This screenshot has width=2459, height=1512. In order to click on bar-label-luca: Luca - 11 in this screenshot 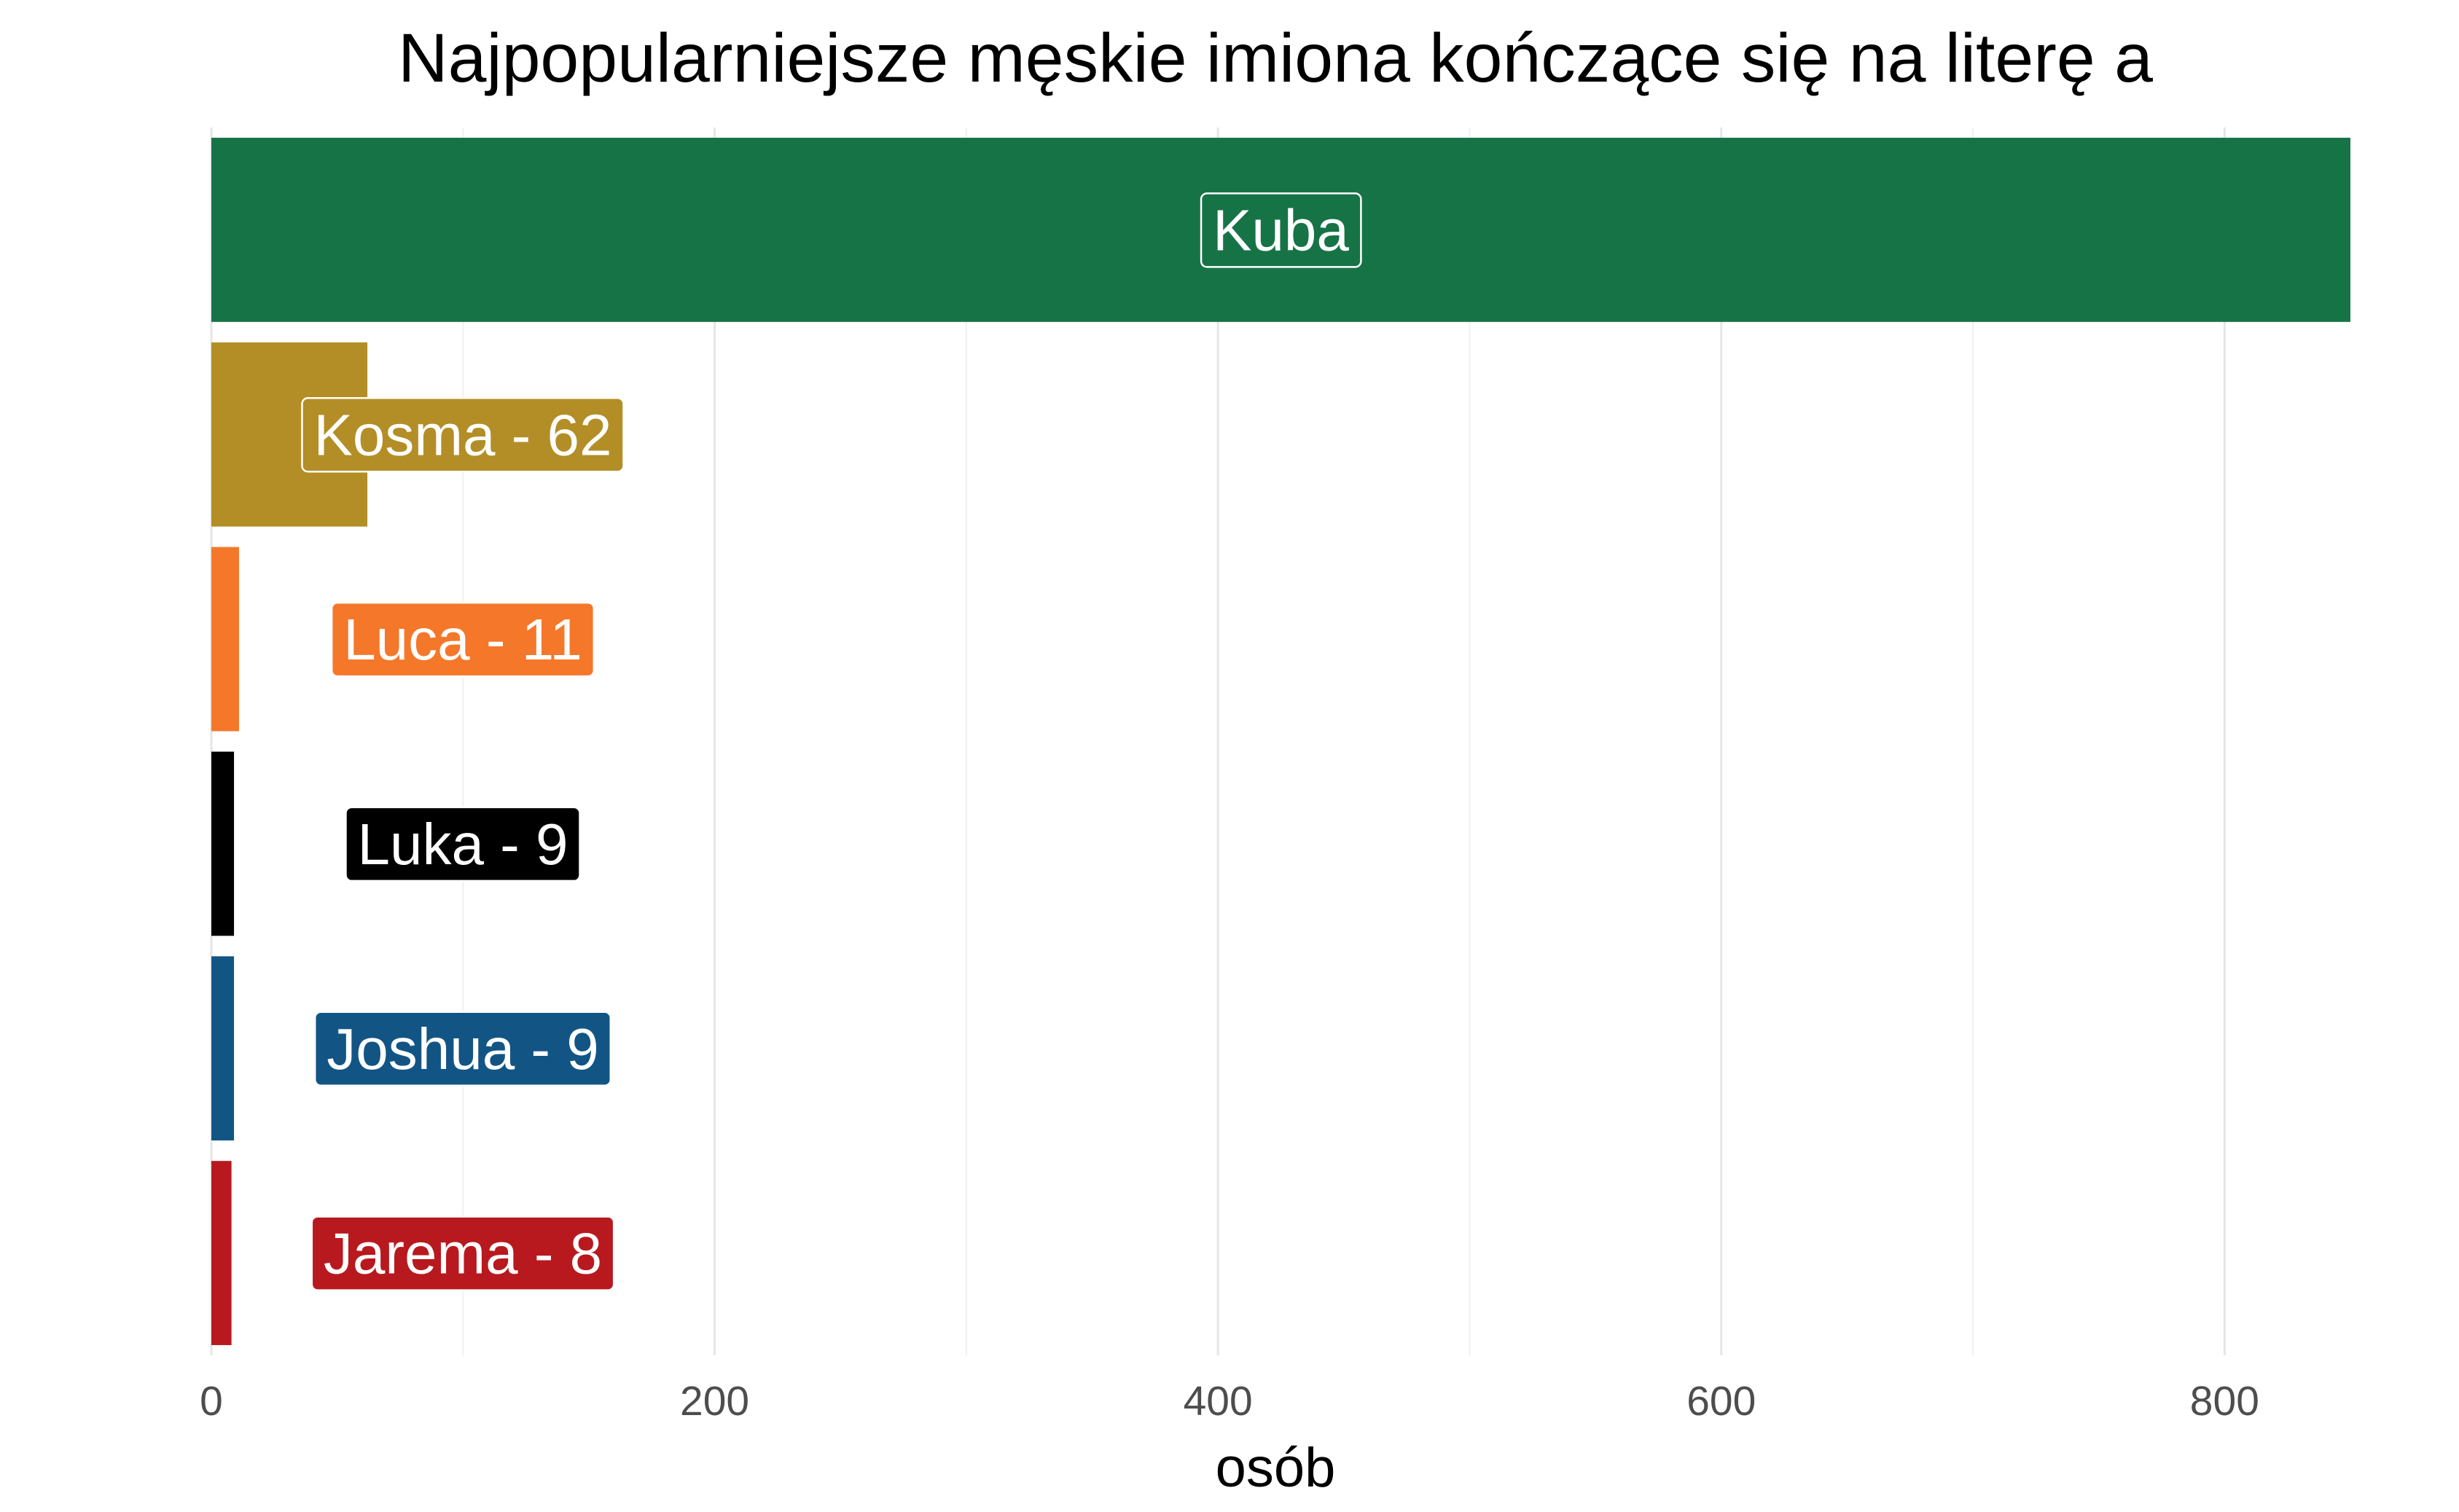, I will do `click(462, 640)`.